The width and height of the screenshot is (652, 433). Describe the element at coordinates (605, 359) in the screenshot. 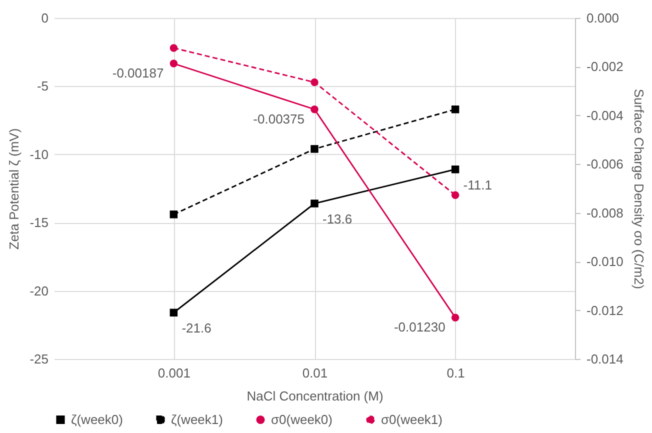

I see `y2-tick-label: -0.014` at that location.